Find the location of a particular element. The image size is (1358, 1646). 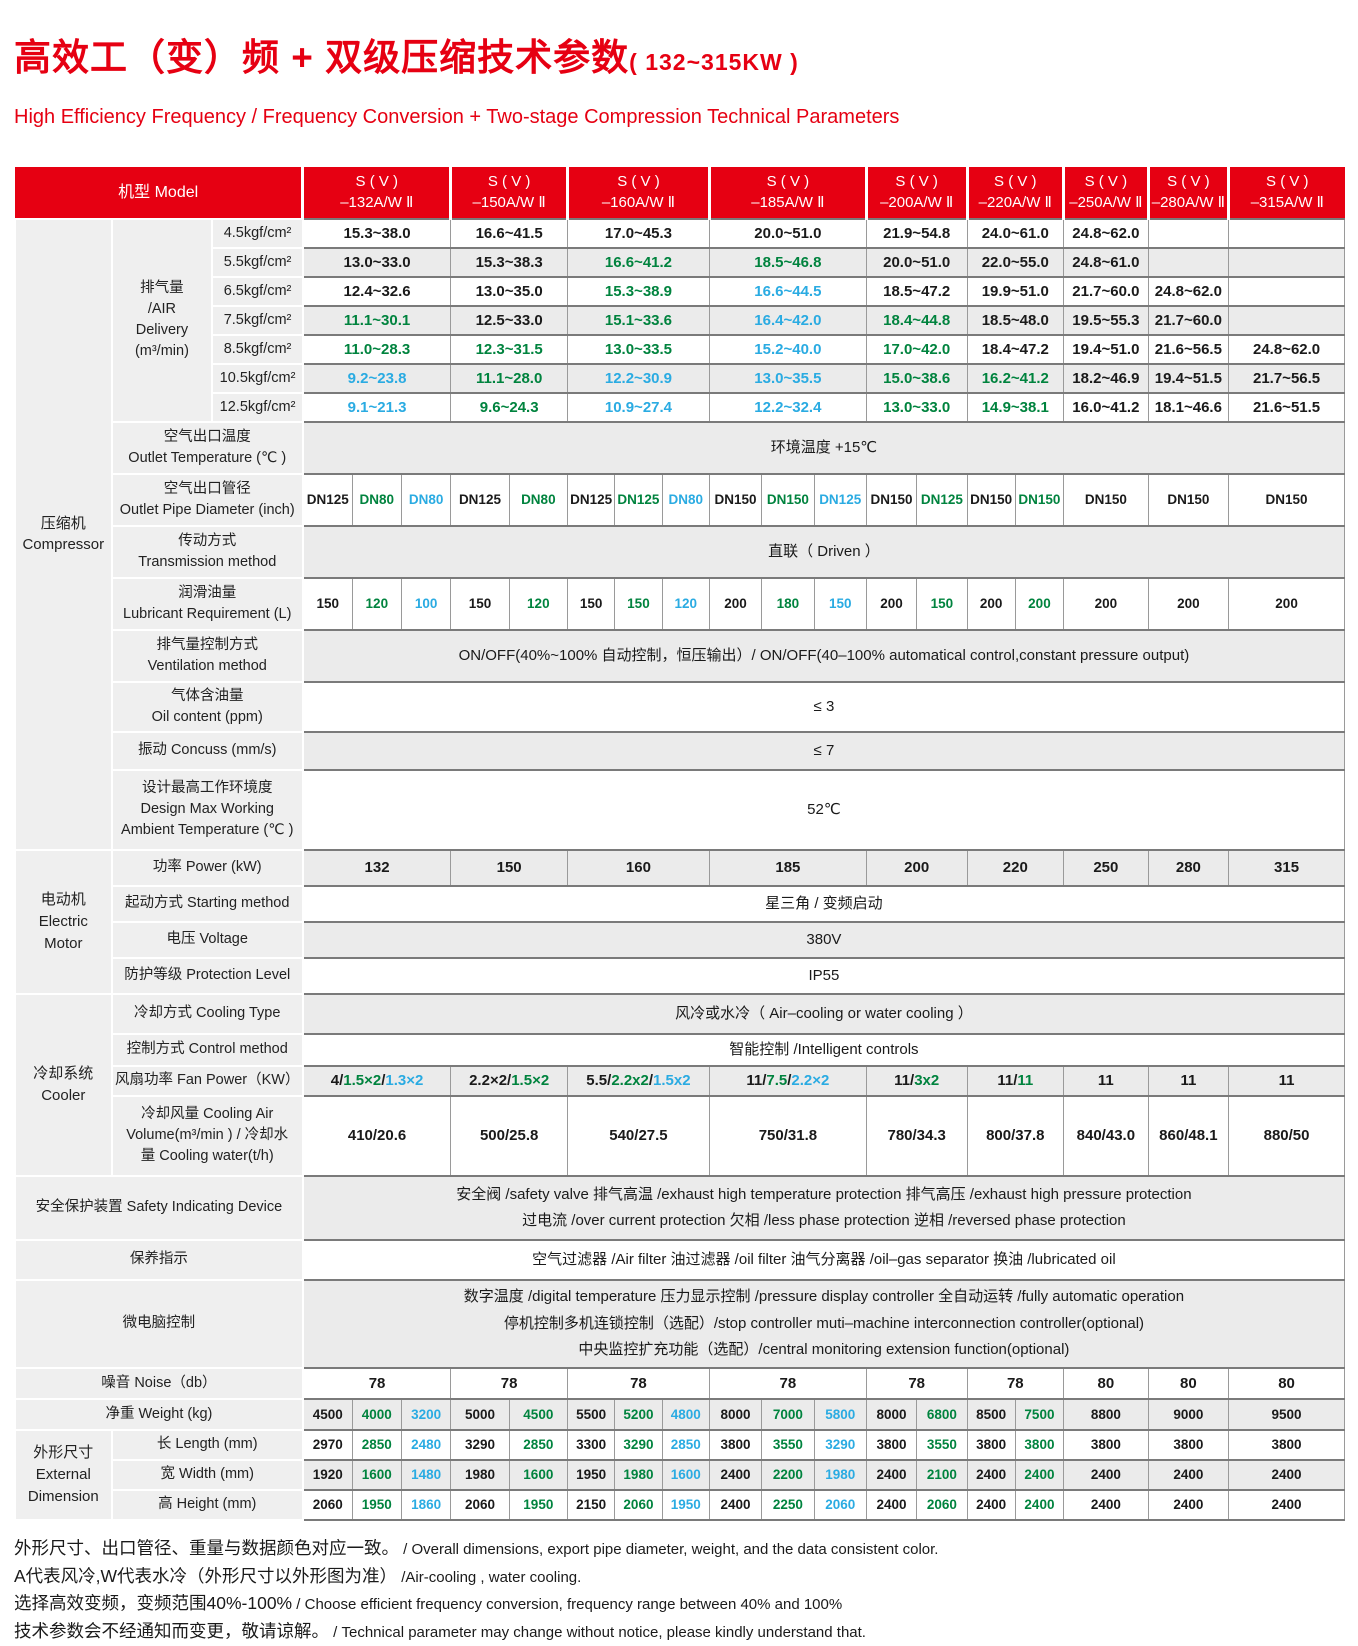

data-cell: 22.0~55.0 is located at coordinates (1015, 262).